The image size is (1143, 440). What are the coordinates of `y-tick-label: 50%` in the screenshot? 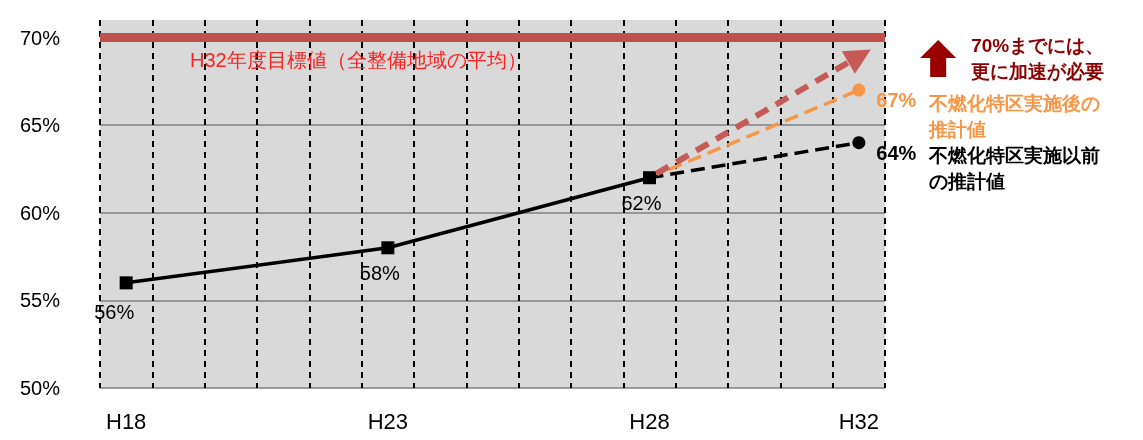 It's located at (40, 388).